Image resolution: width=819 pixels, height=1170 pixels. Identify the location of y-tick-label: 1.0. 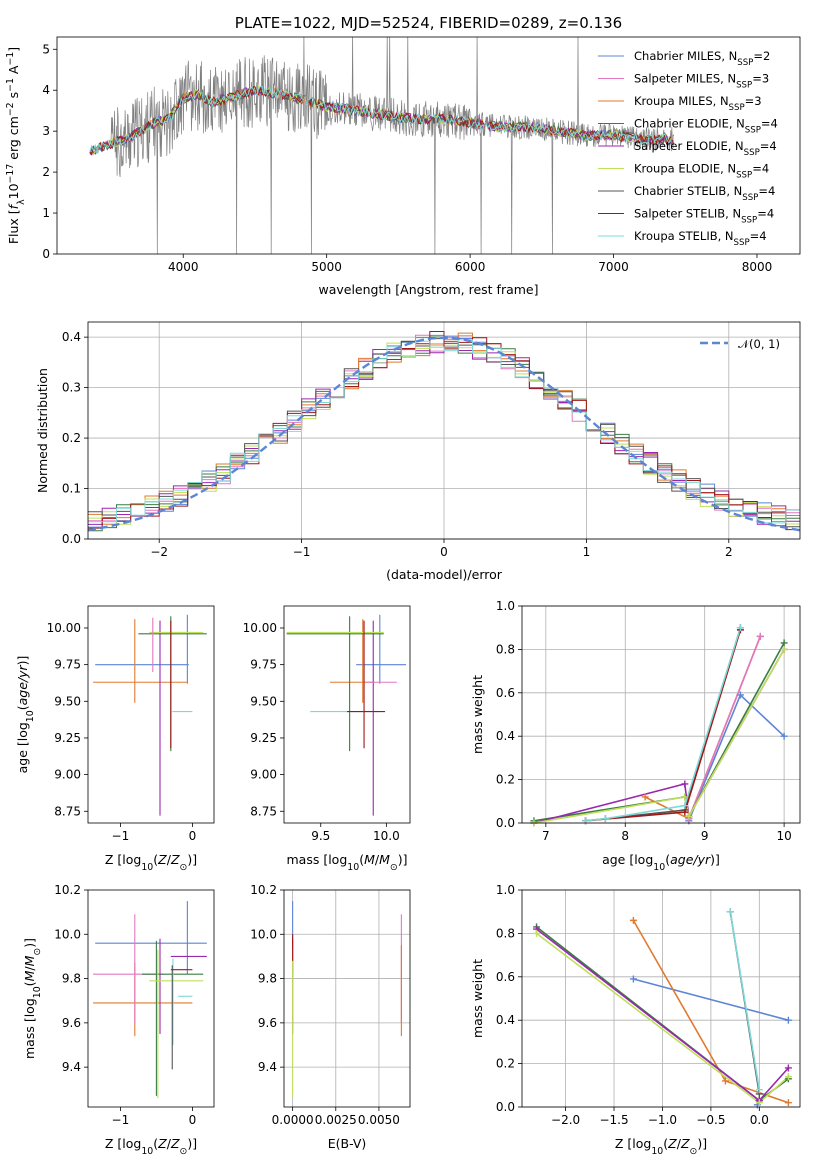
(505, 890).